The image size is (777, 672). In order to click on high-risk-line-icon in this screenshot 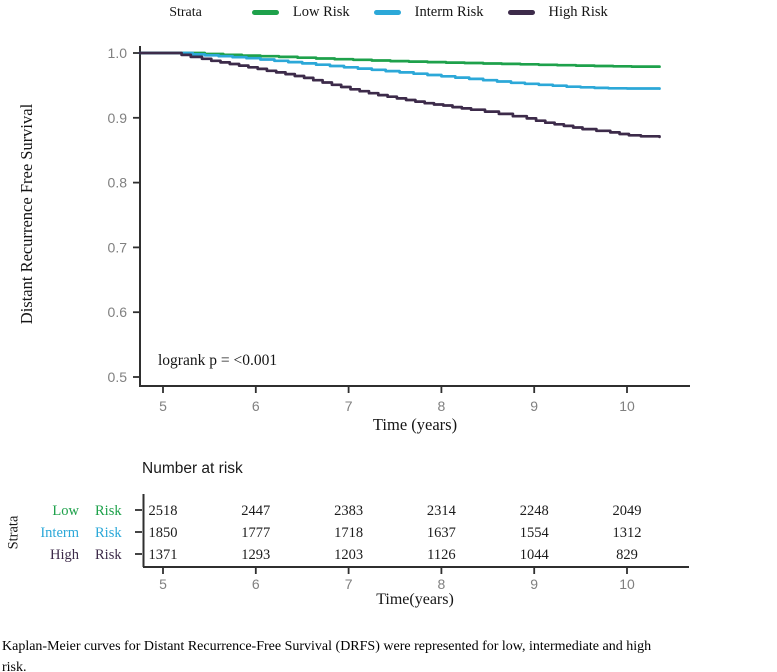, I will do `click(521, 12)`.